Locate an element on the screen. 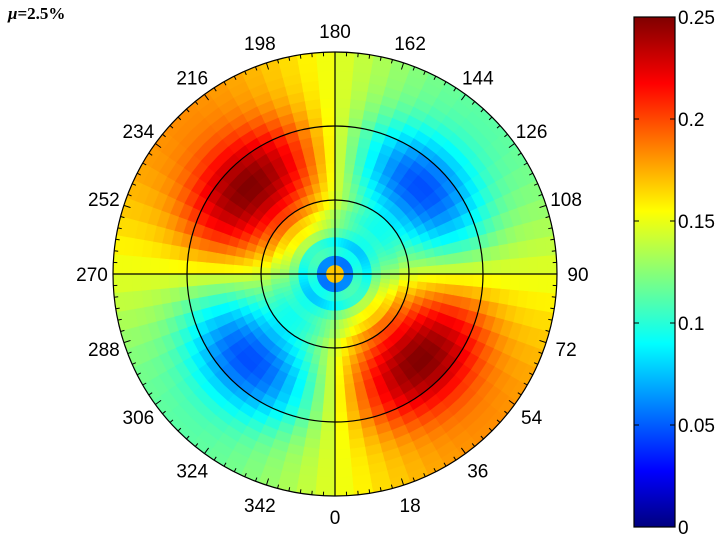 This screenshot has width=720, height=546. angle-label-162: 162 is located at coordinates (410, 44).